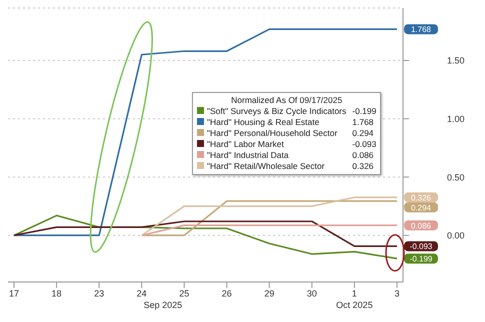 The width and height of the screenshot is (485, 322). What do you see at coordinates (421, 29) in the screenshot?
I see `data-label: 1.768` at bounding box center [421, 29].